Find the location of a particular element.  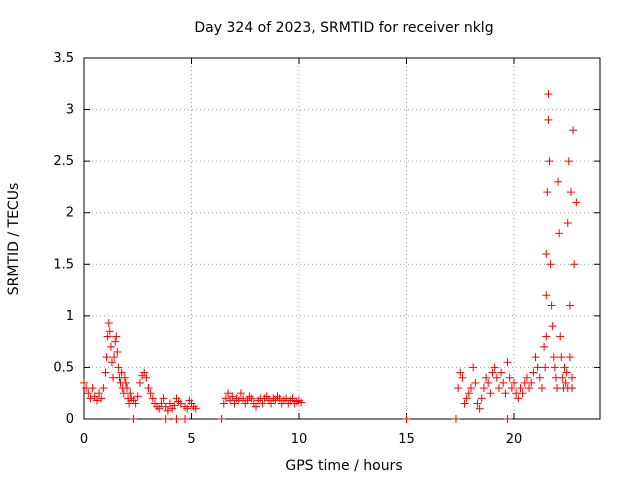

y-tick-label: 2.5 is located at coordinates (63, 161).